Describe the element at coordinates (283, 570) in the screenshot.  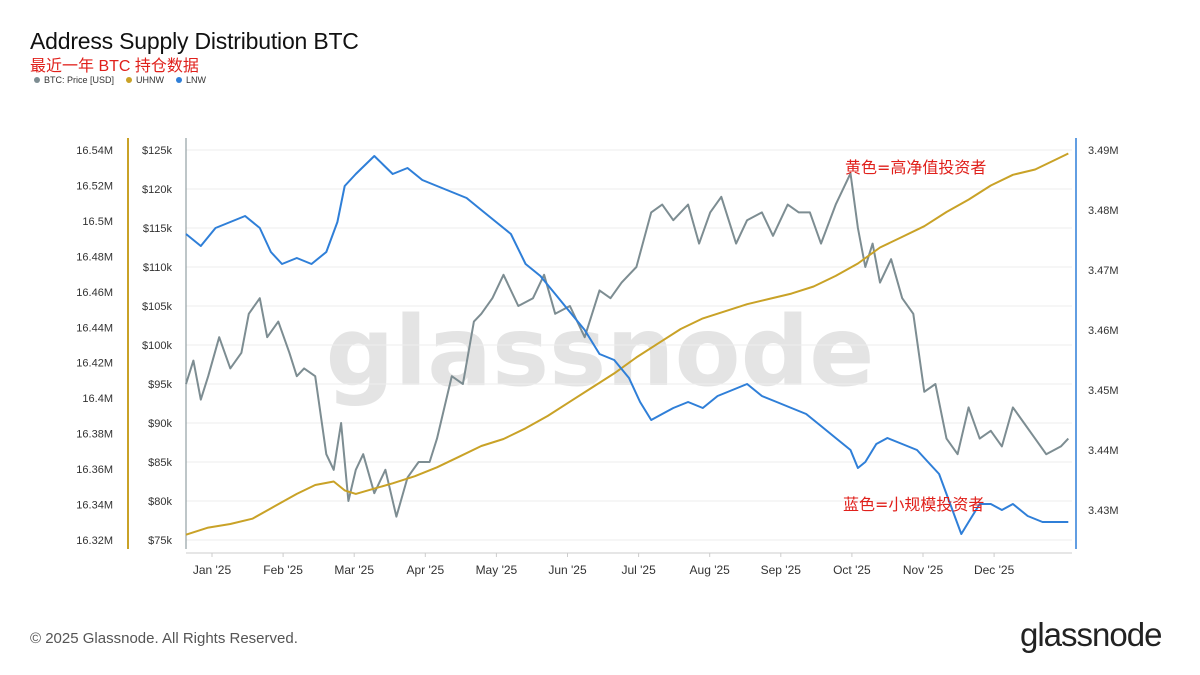
I see `x-tick-label: Feb '25` at that location.